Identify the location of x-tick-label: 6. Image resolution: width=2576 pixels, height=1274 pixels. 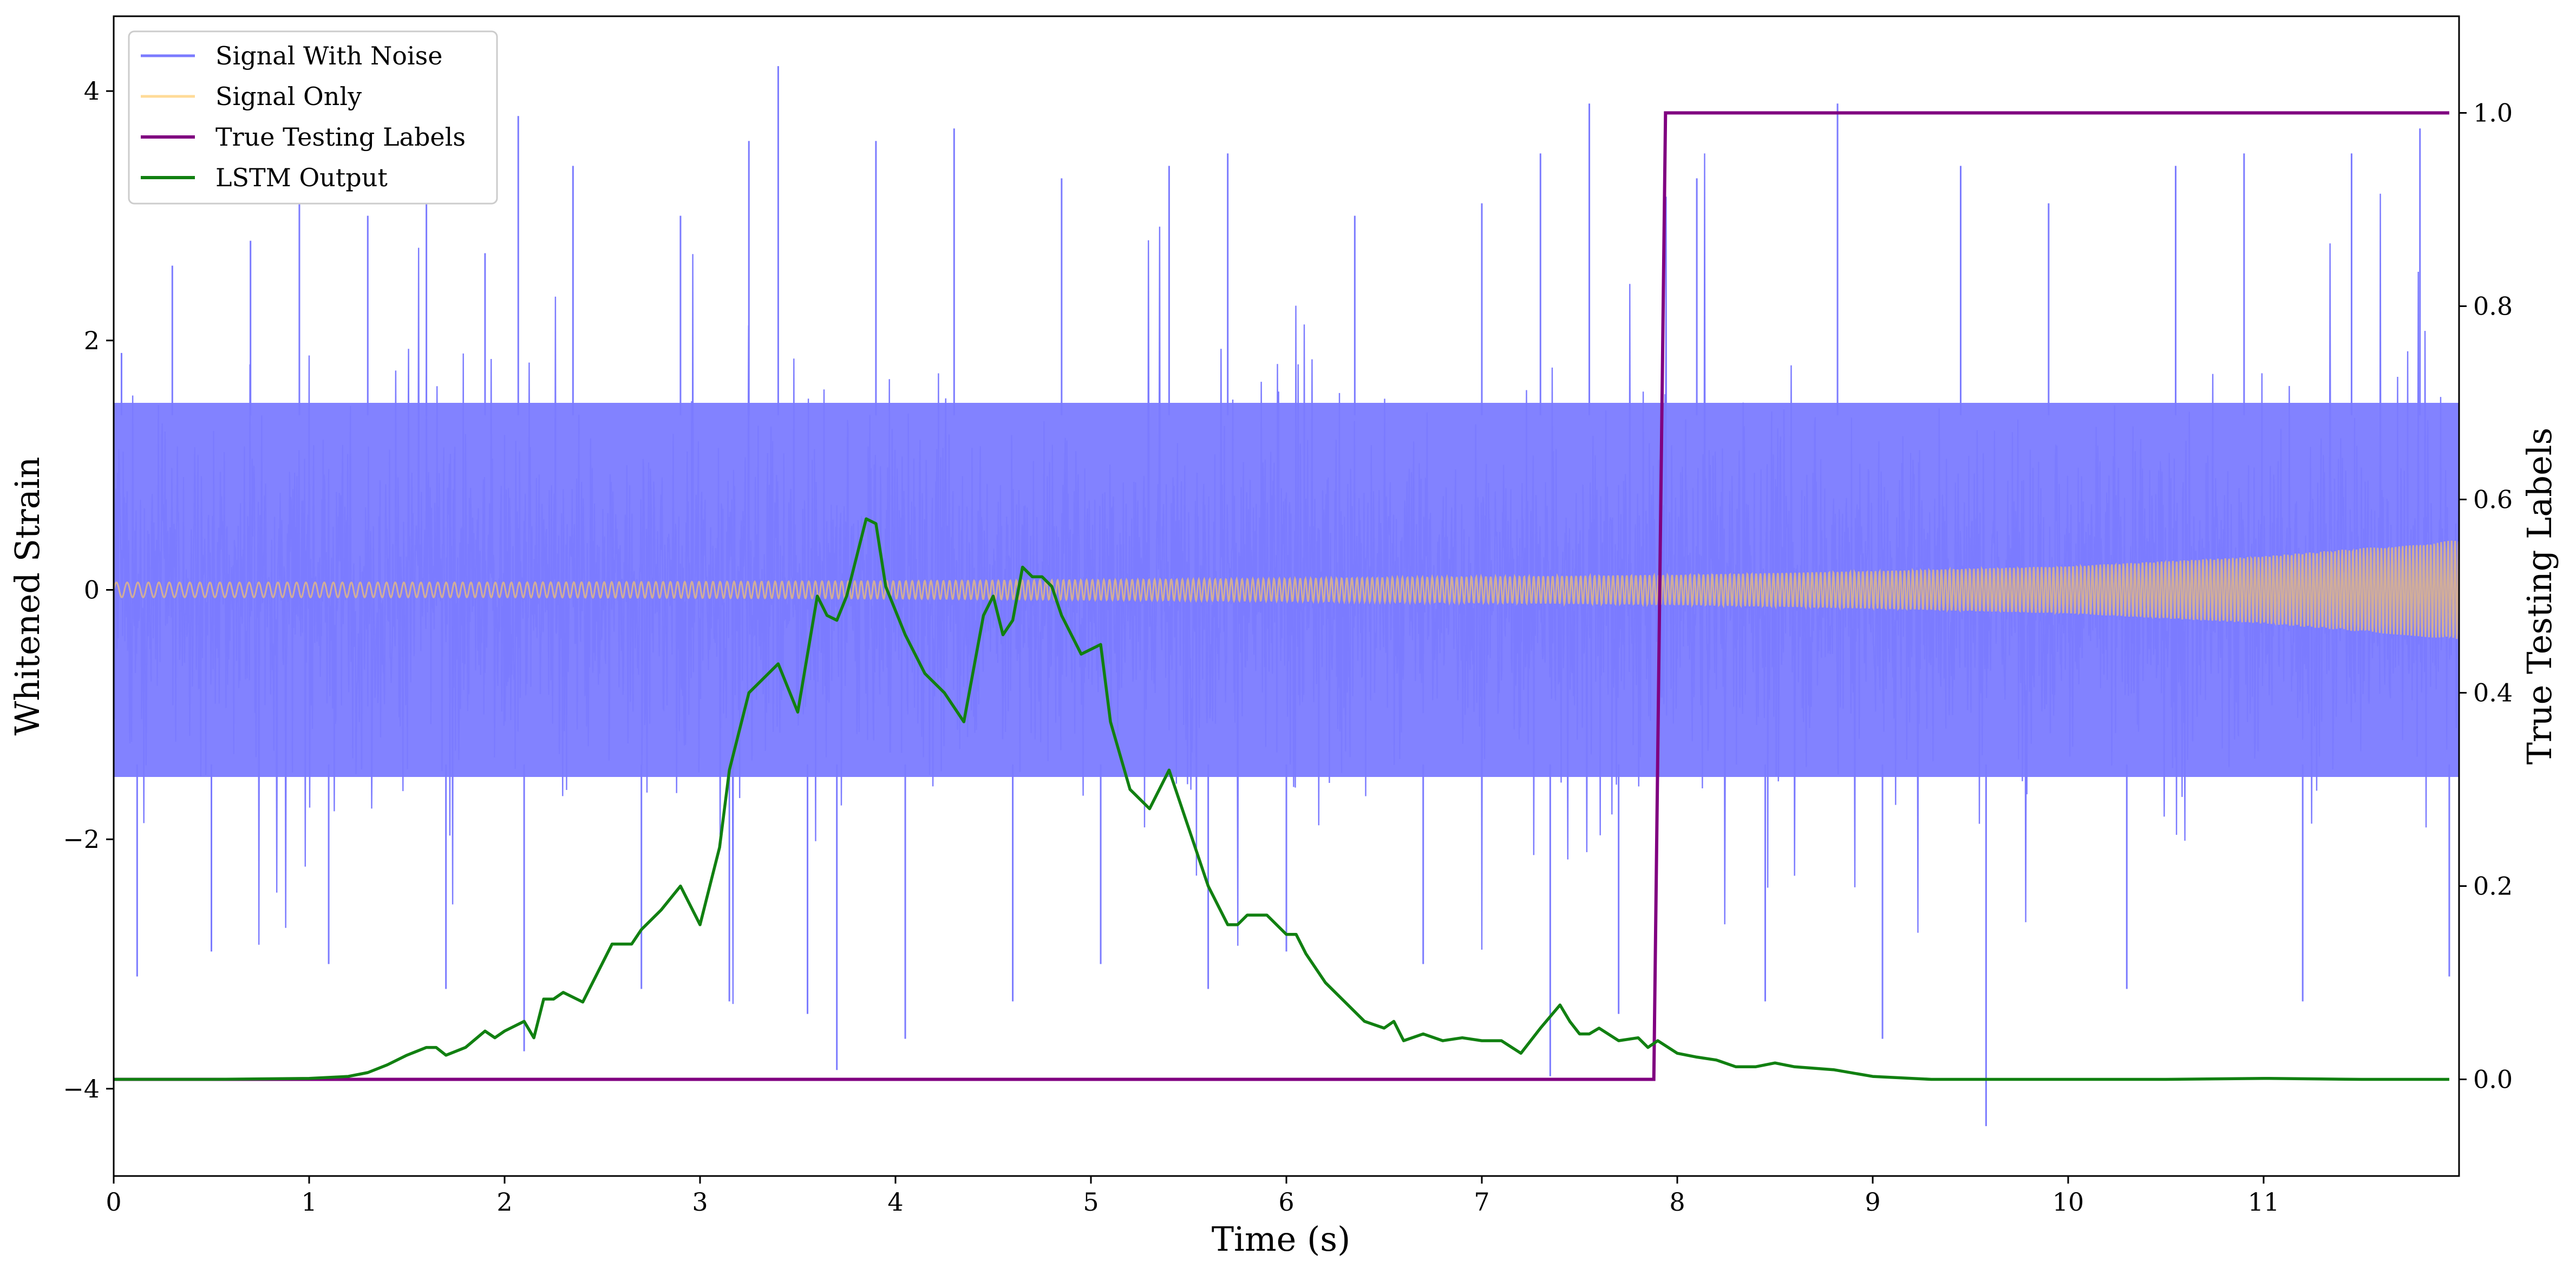
(1286, 1202).